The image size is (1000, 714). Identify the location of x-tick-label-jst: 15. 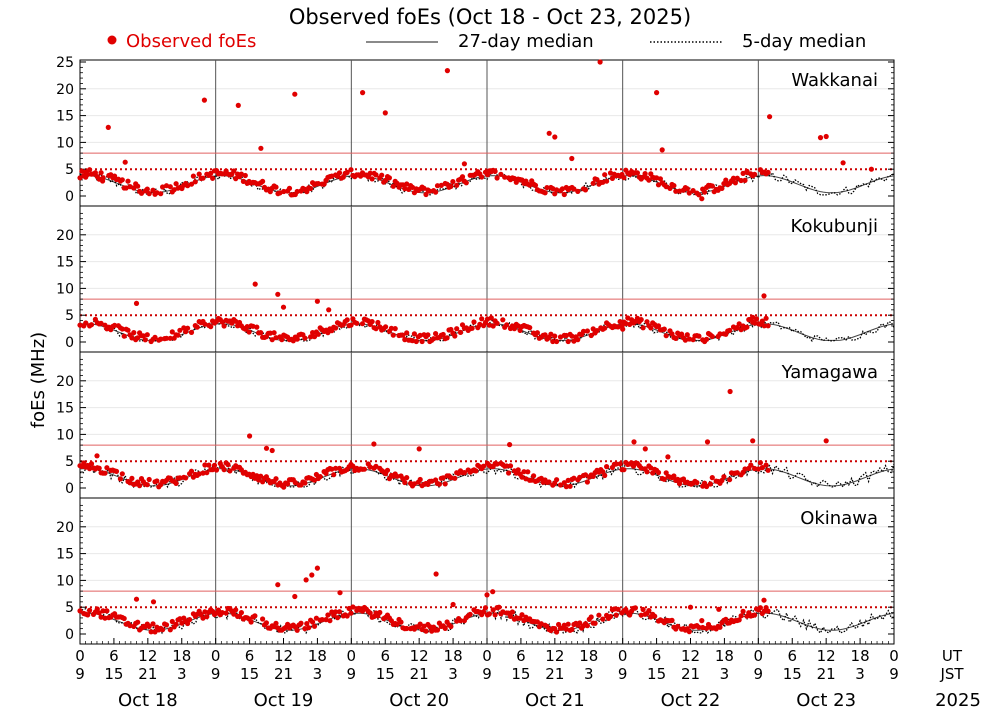
(385, 674).